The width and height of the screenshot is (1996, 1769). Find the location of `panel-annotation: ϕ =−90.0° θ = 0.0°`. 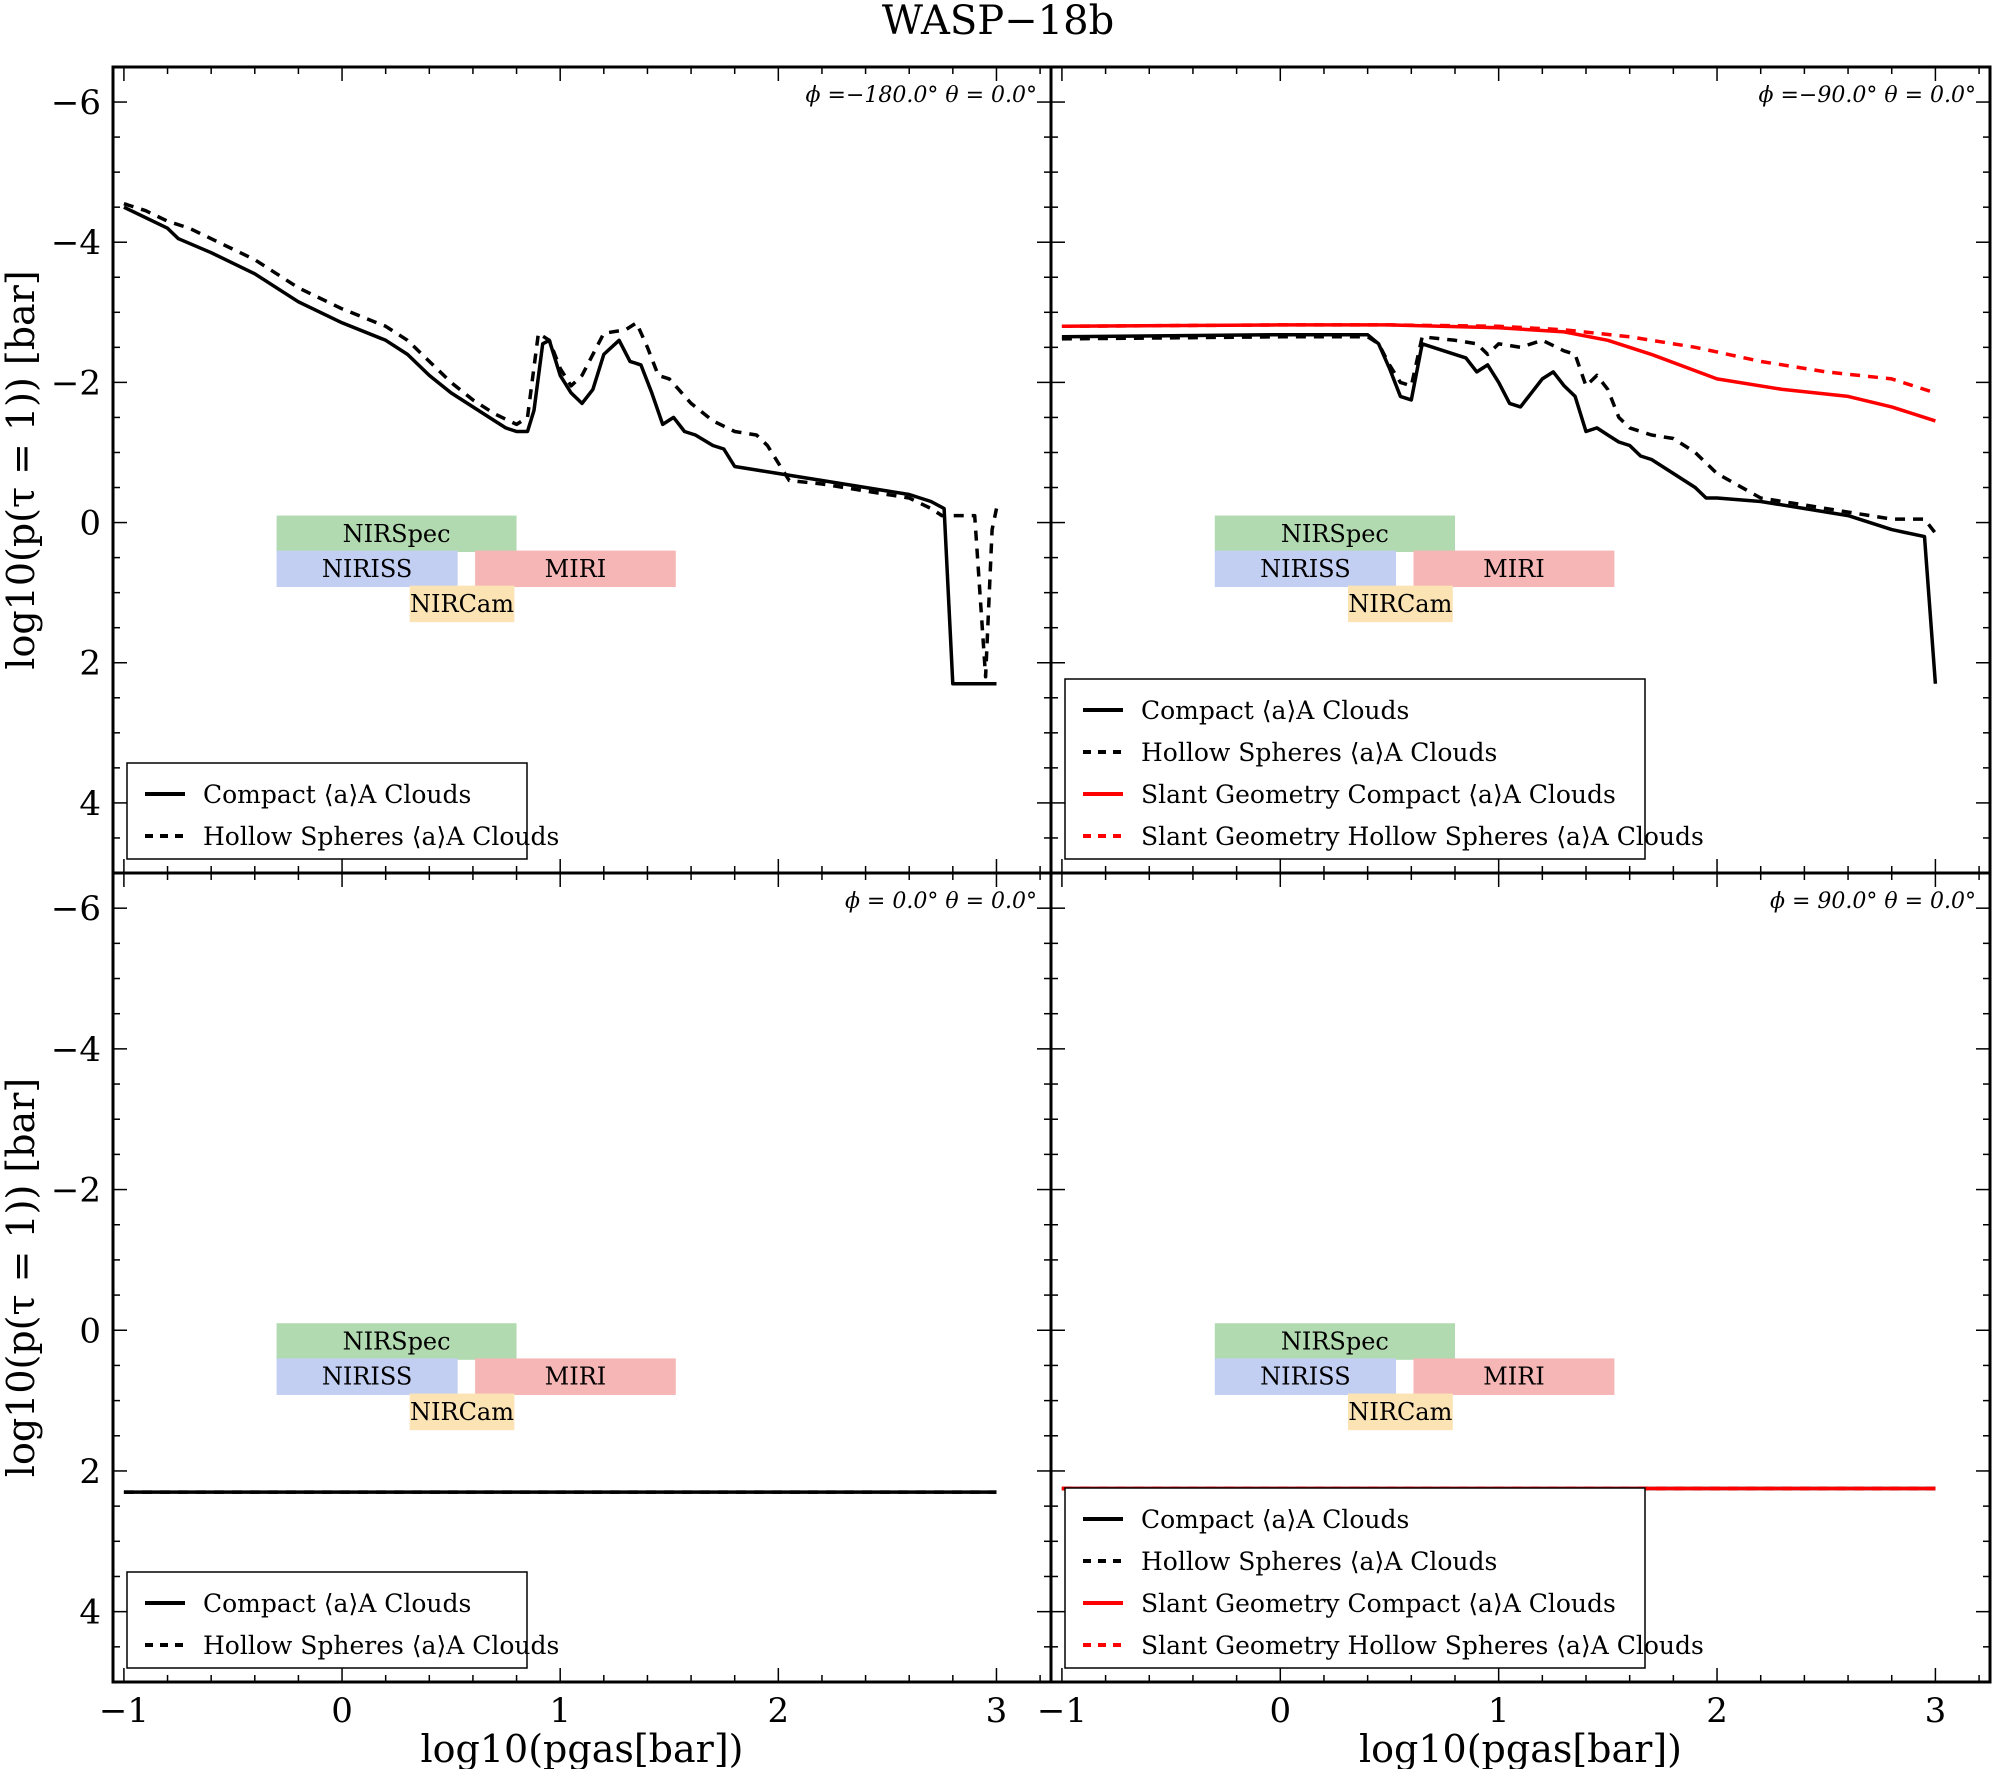

panel-annotation: ϕ =−90.0° θ = 0.0° is located at coordinates (1868, 95).